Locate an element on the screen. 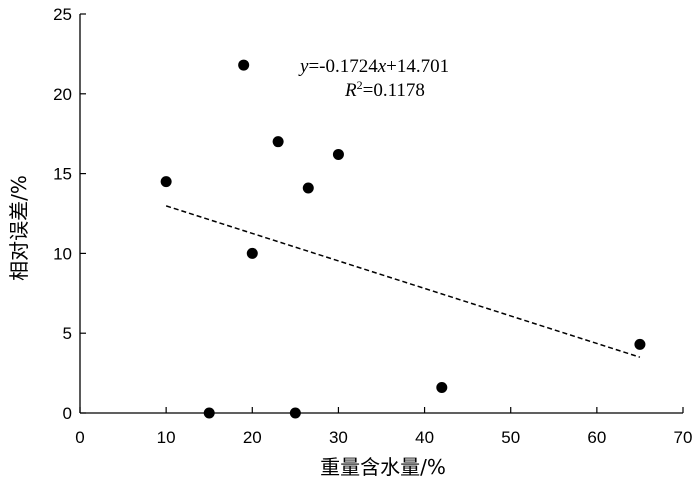 The image size is (700, 486). x-tick-label: 0 is located at coordinates (79, 437).